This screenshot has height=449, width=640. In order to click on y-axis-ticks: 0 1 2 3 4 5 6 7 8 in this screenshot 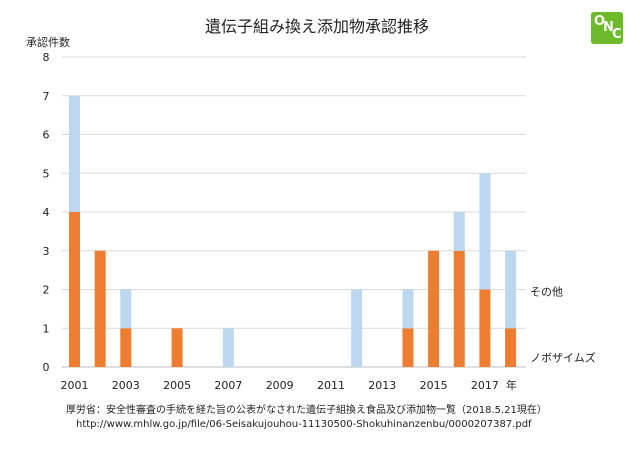, I will do `click(46, 212)`.